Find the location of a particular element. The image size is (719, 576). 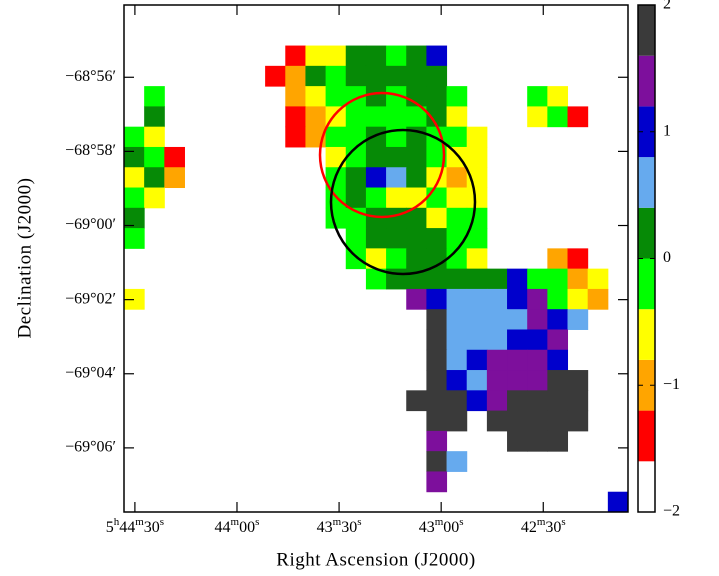

region-circle is located at coordinates (382, 155).